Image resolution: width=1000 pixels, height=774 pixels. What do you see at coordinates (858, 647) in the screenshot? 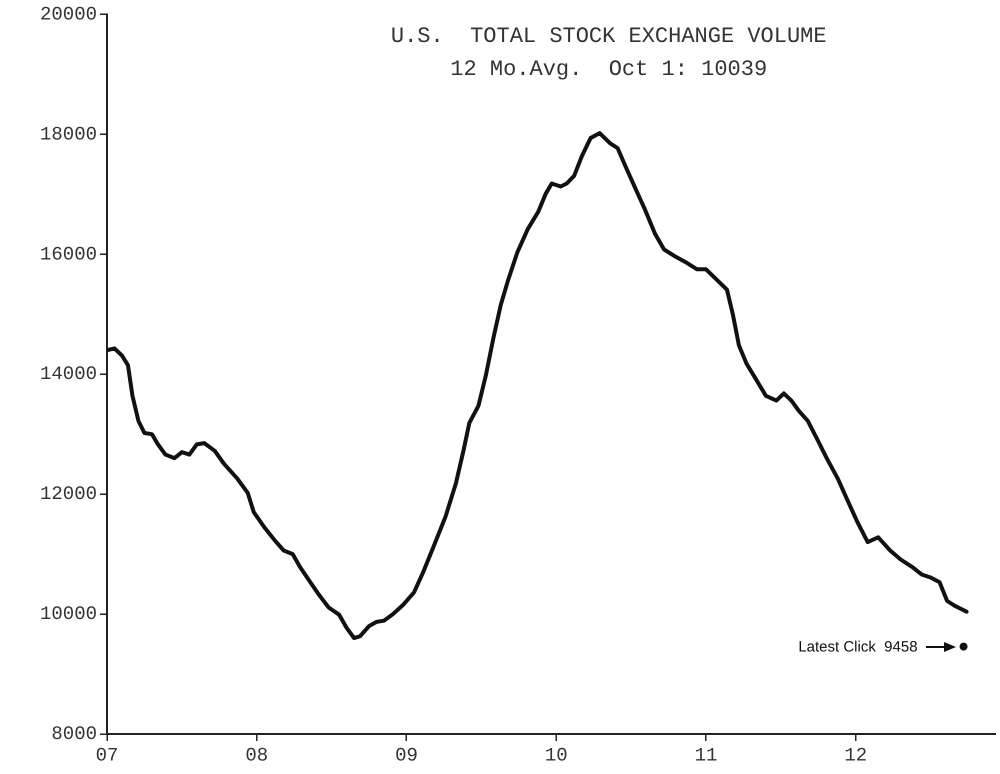
I see `annotation: Latest Click 9458` at bounding box center [858, 647].